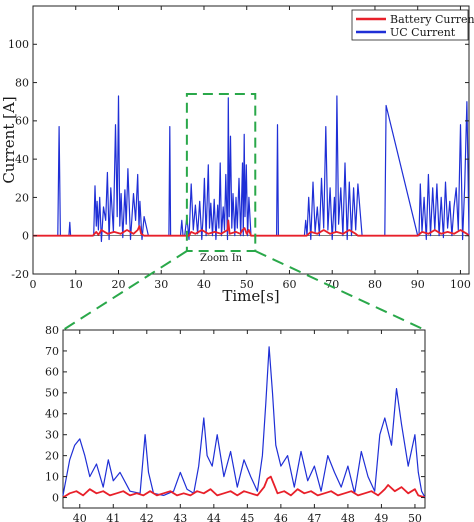 The width and height of the screenshot is (474, 522). I want to click on overview-x-tick-label: 90, so click(418, 284).